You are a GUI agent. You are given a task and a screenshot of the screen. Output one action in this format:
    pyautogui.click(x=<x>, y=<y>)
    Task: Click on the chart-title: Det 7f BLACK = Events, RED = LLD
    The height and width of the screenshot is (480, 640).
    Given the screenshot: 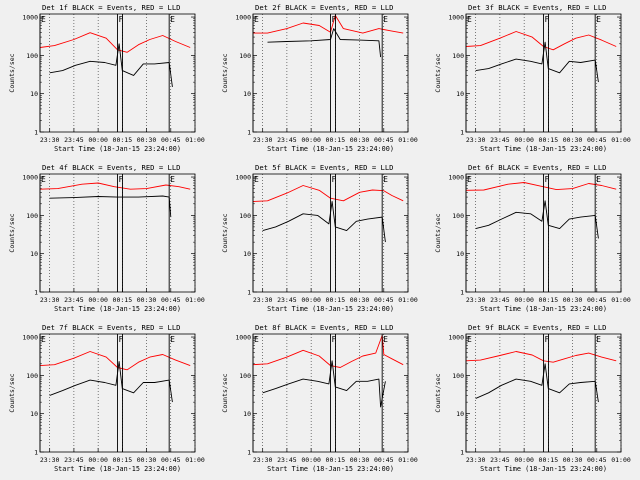 What is the action you would take?
    pyautogui.click(x=111, y=327)
    